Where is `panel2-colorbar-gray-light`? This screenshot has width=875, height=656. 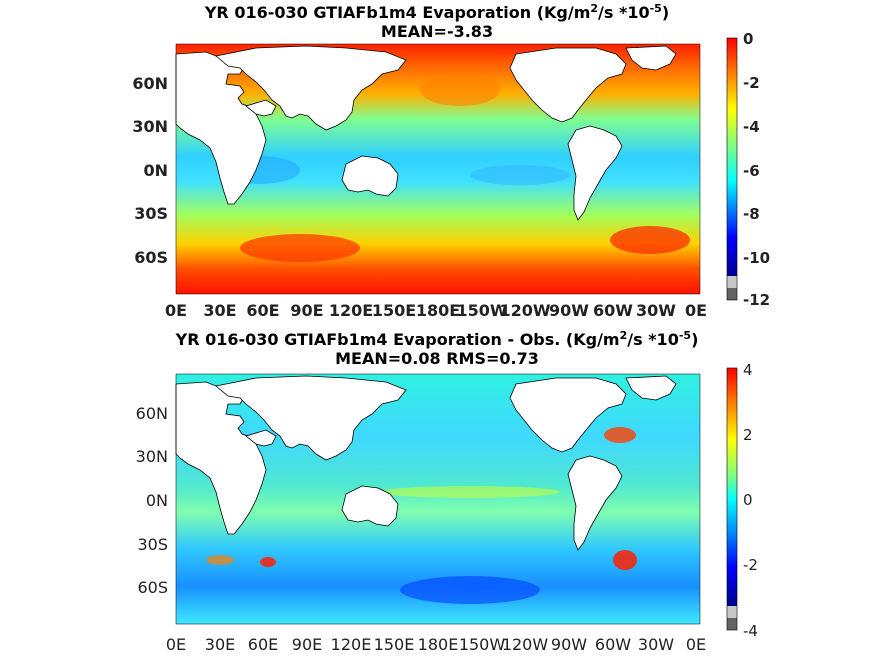
panel2-colorbar-gray-light is located at coordinates (732, 612).